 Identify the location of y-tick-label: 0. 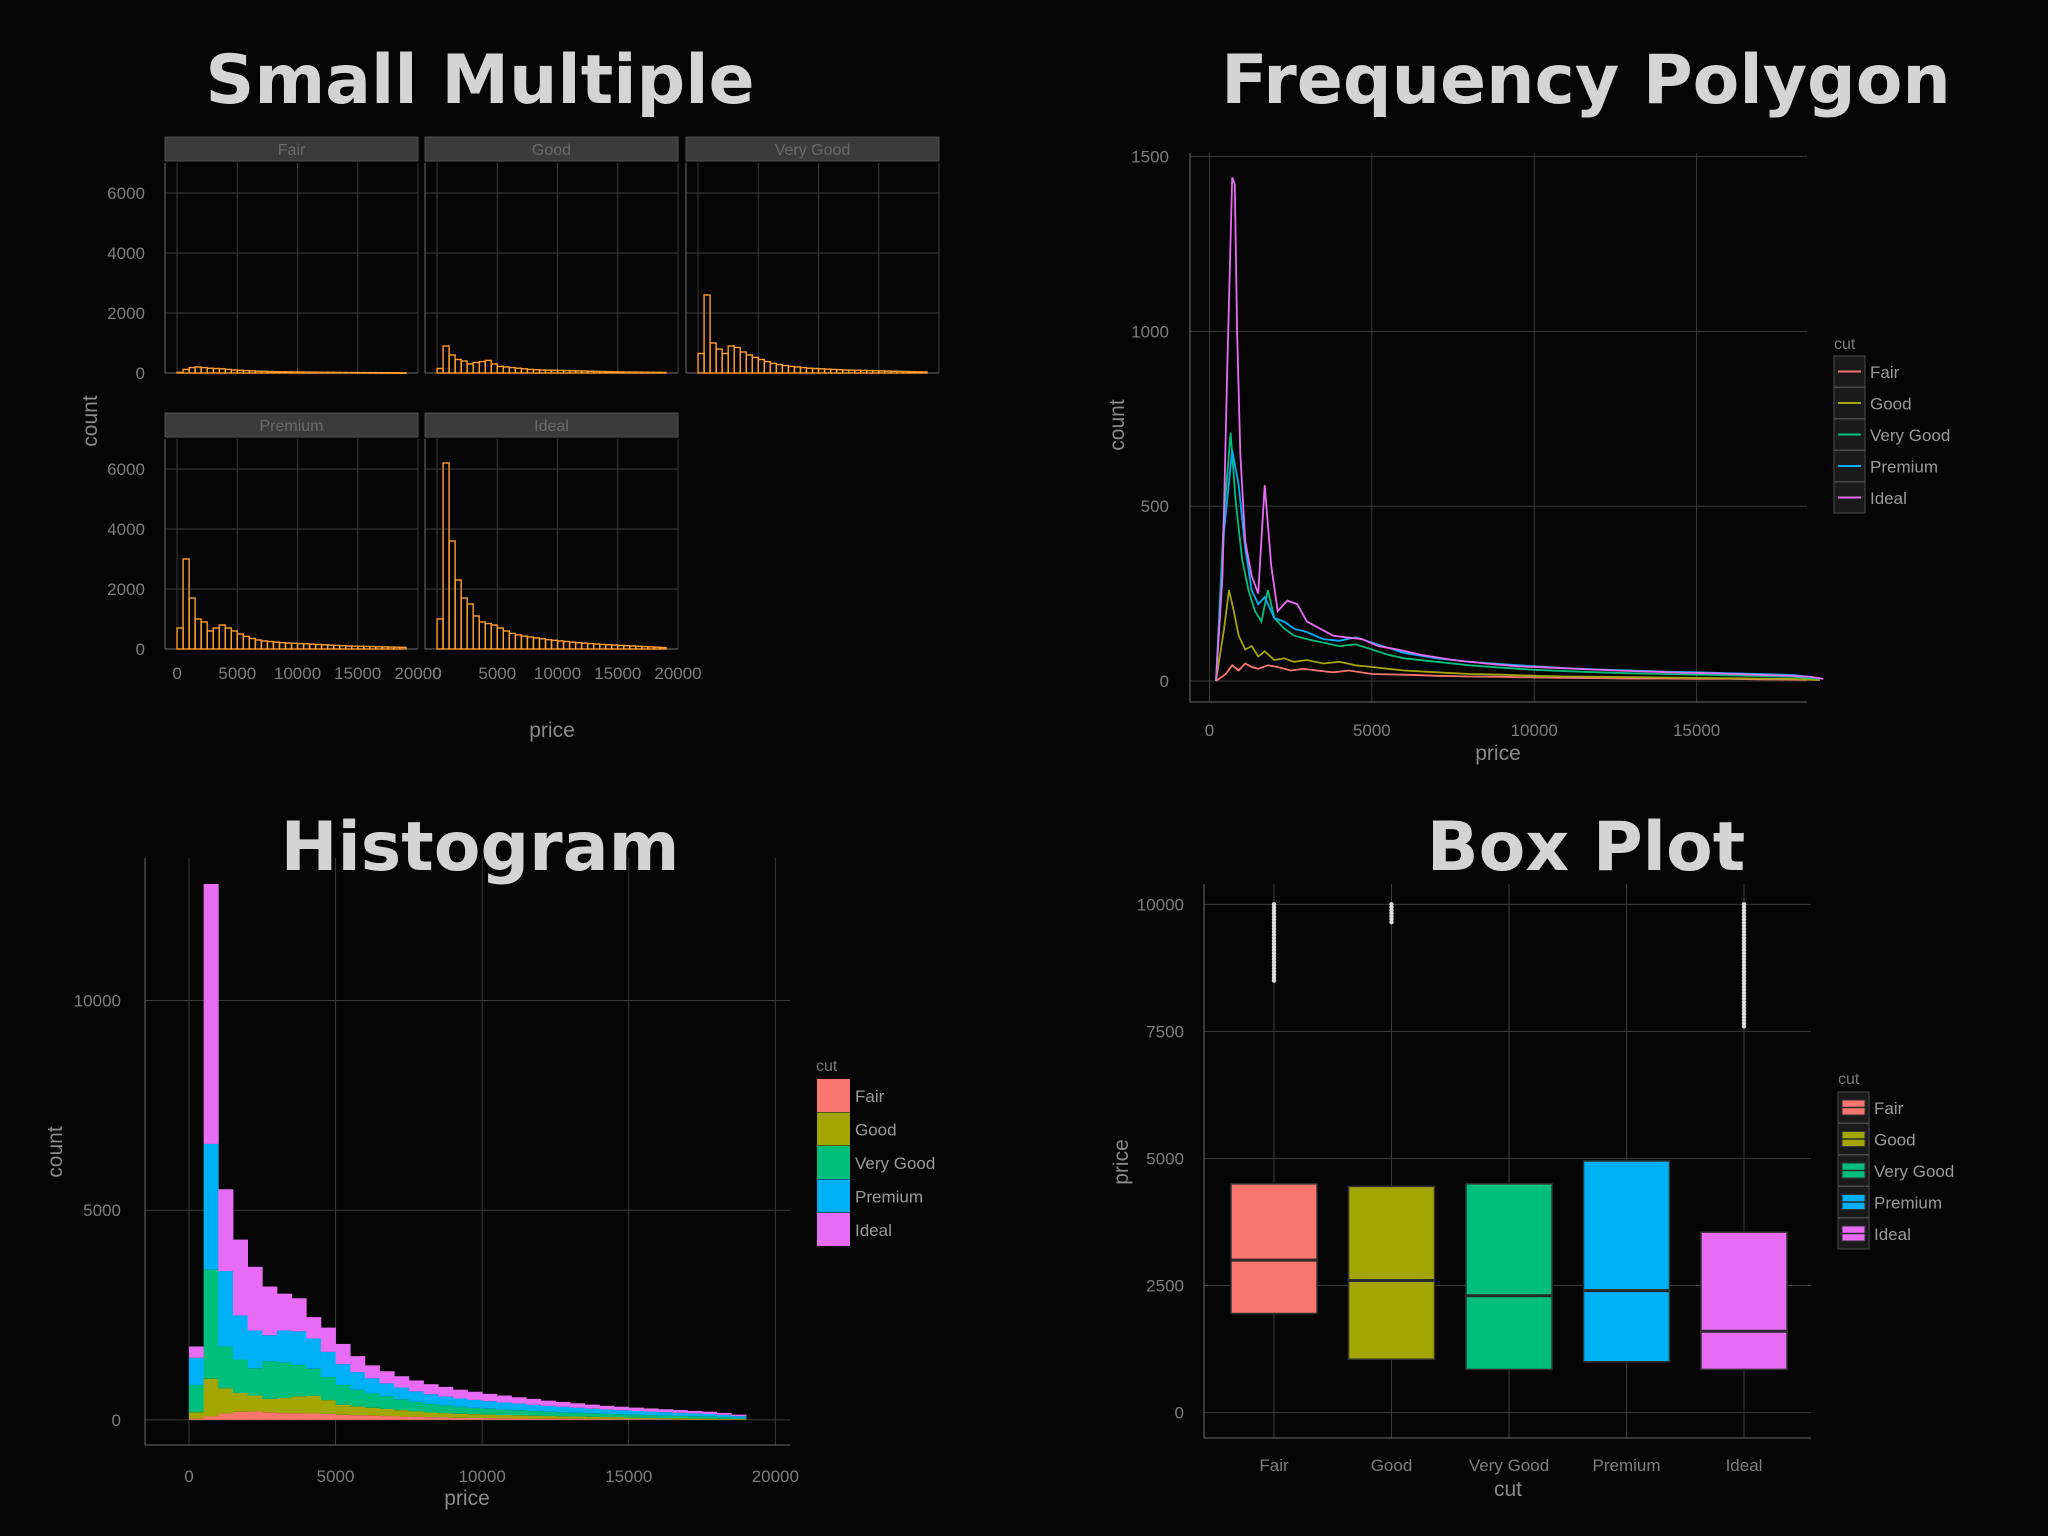
(140, 373).